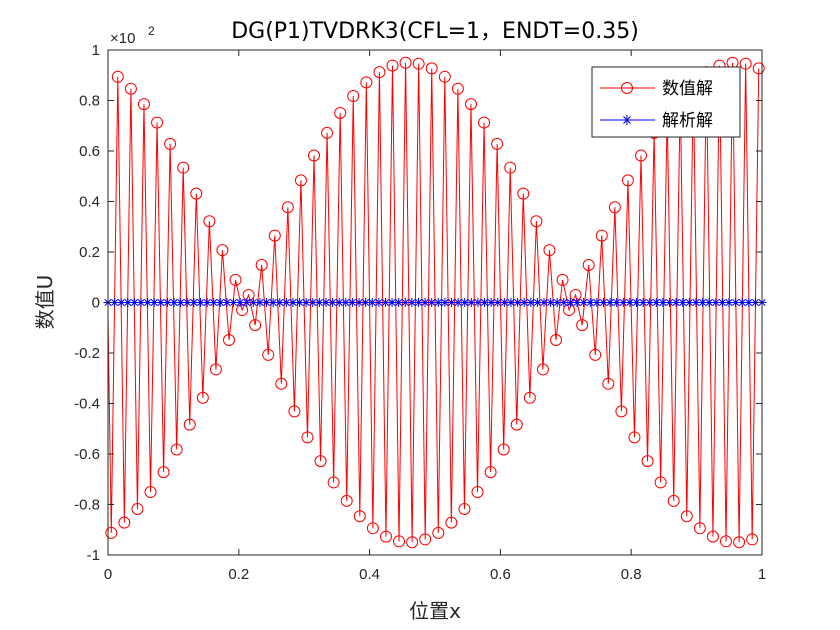 Image resolution: width=840 pixels, height=630 pixels. I want to click on legend-marker-analytical, so click(627, 120).